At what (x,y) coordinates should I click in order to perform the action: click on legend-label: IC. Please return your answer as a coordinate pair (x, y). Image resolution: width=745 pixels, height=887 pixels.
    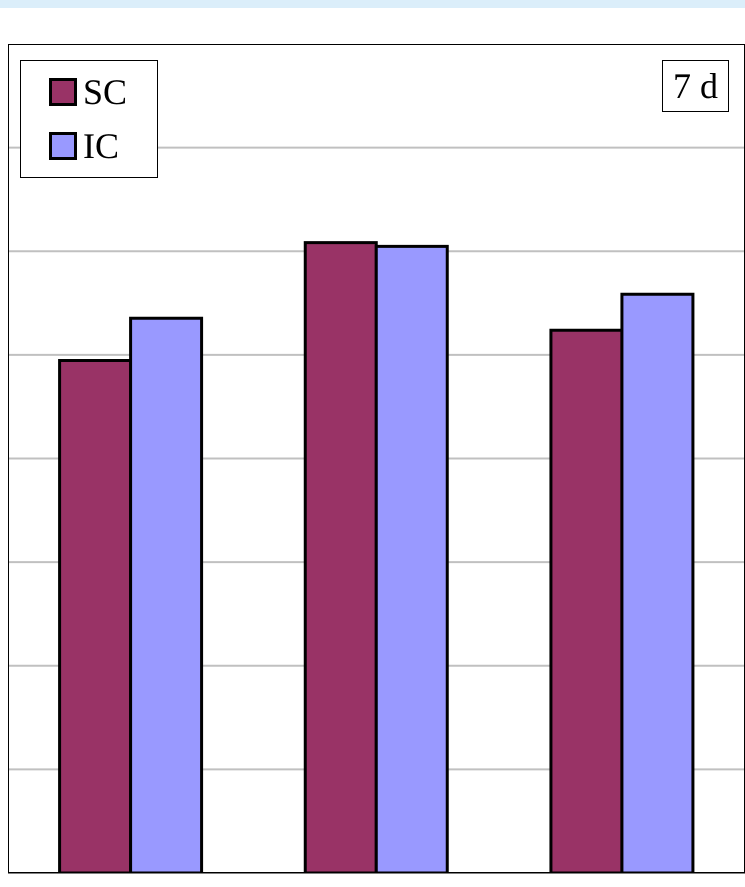
    Looking at the image, I should click on (101, 146).